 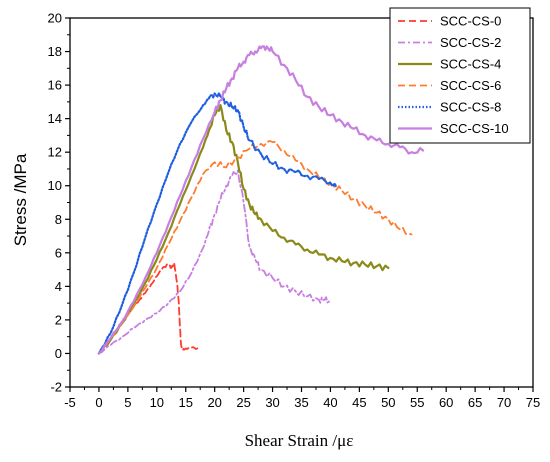 What do you see at coordinates (157, 402) in the screenshot?
I see `x-tick-label: 10` at bounding box center [157, 402].